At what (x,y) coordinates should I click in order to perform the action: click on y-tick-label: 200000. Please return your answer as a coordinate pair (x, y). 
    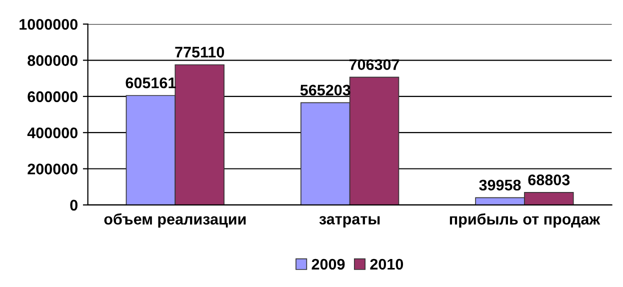
    Looking at the image, I should click on (53, 169).